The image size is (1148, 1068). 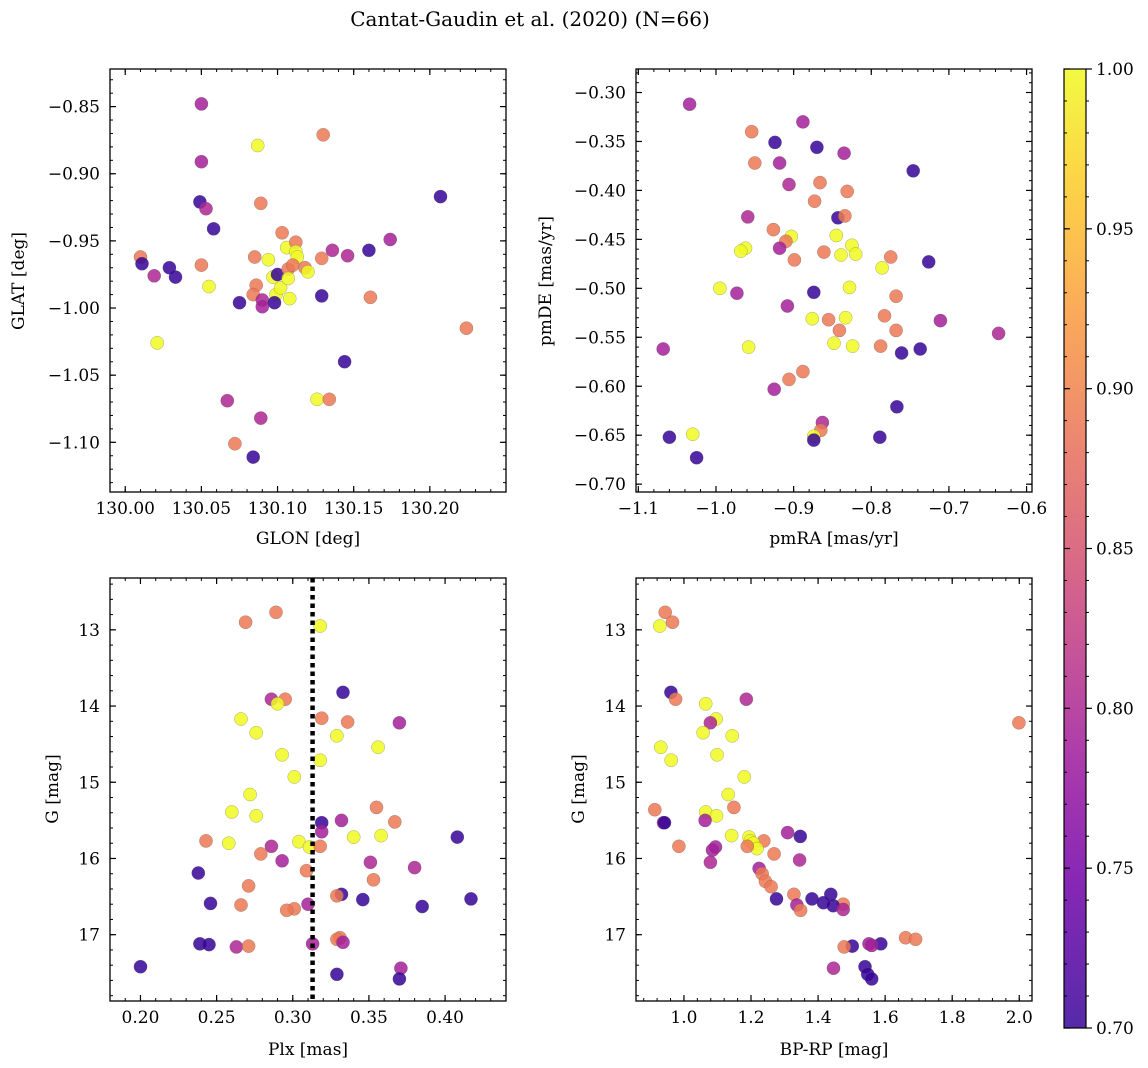 I want to click on x-tick-label: 1.0, so click(x=683, y=1018).